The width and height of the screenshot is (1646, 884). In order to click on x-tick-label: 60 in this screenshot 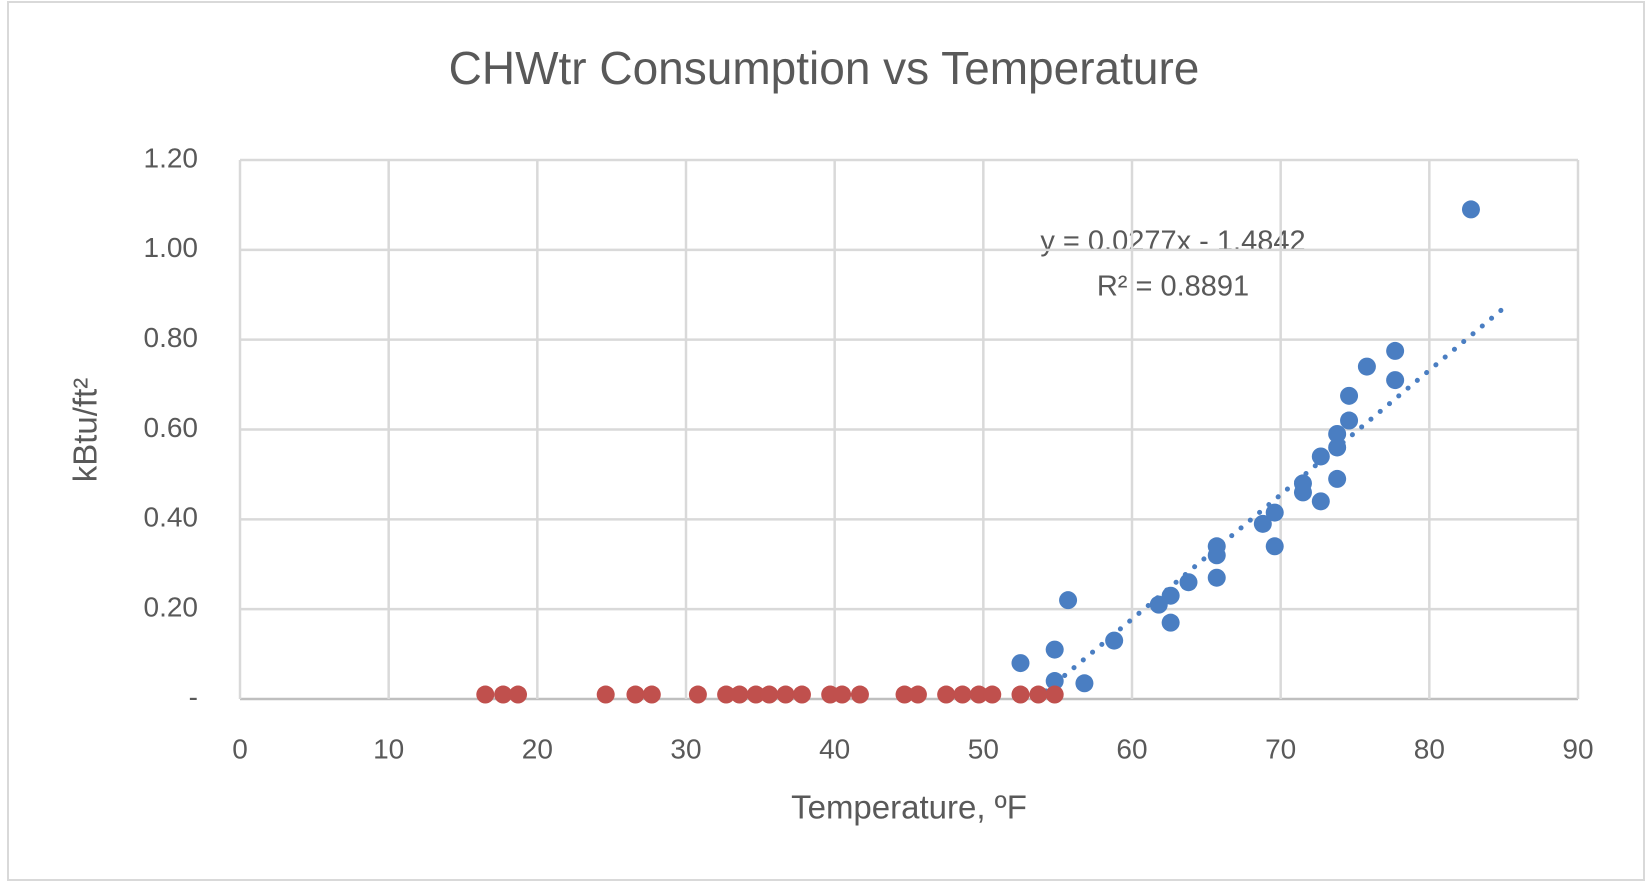, I will do `click(1131, 748)`.